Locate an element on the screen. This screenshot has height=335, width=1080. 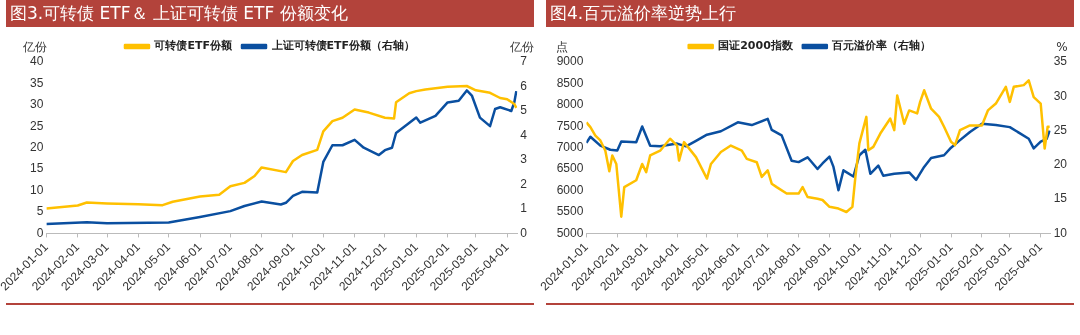
y-tick-label: 9000 is located at coordinates (570, 61).